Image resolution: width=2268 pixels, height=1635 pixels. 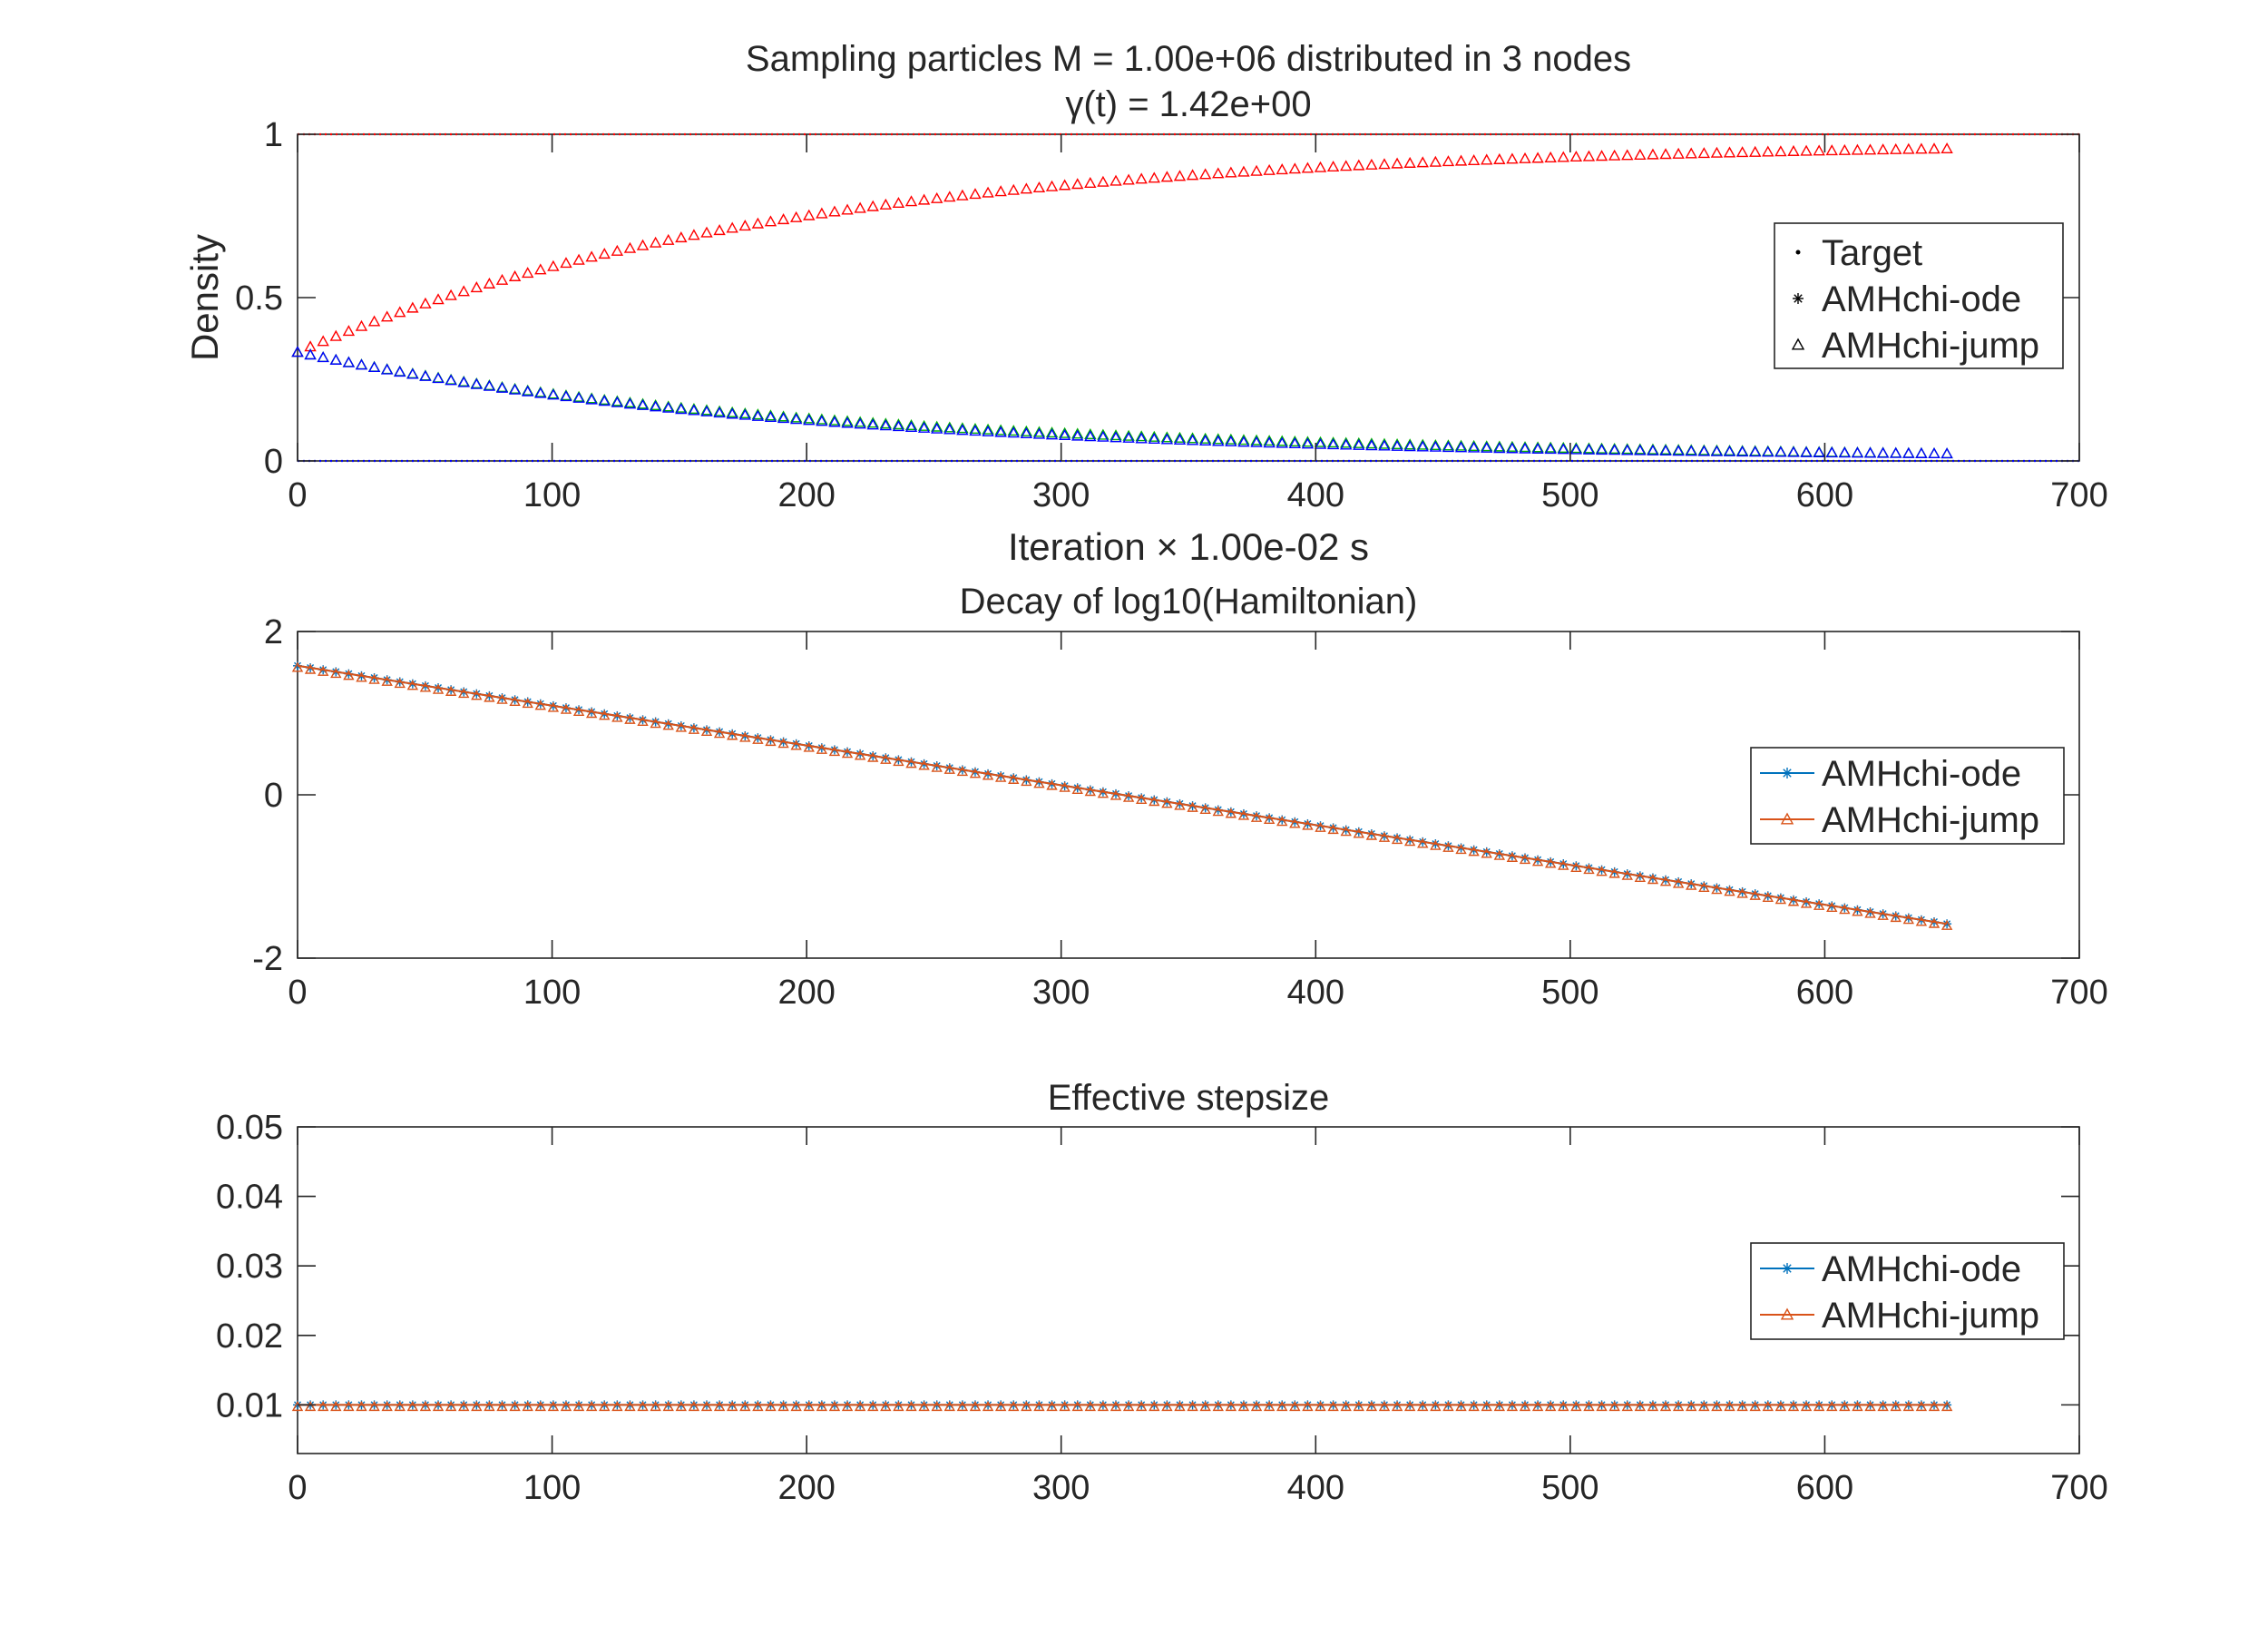 What do you see at coordinates (274, 632) in the screenshot?
I see `y-tick-label: 2` at bounding box center [274, 632].